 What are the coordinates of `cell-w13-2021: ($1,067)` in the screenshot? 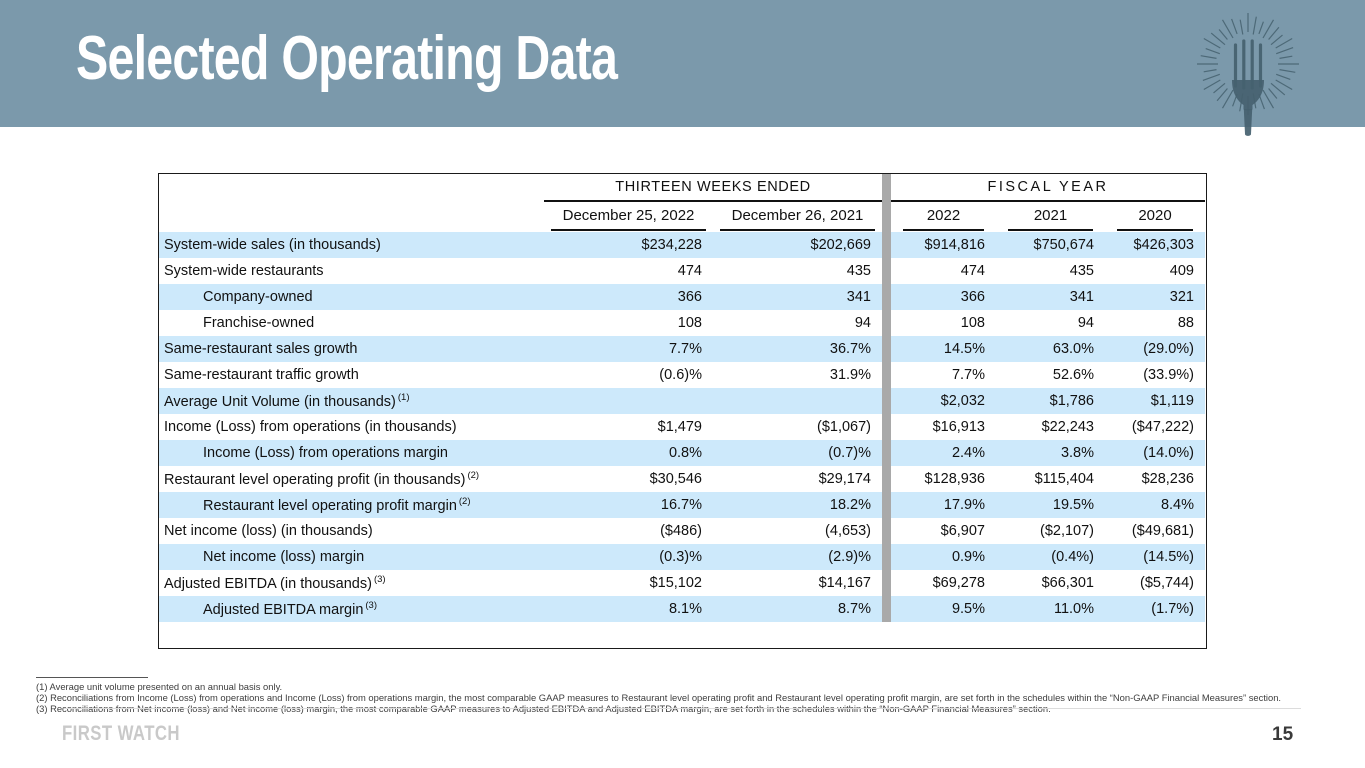 It's located at (843, 427).